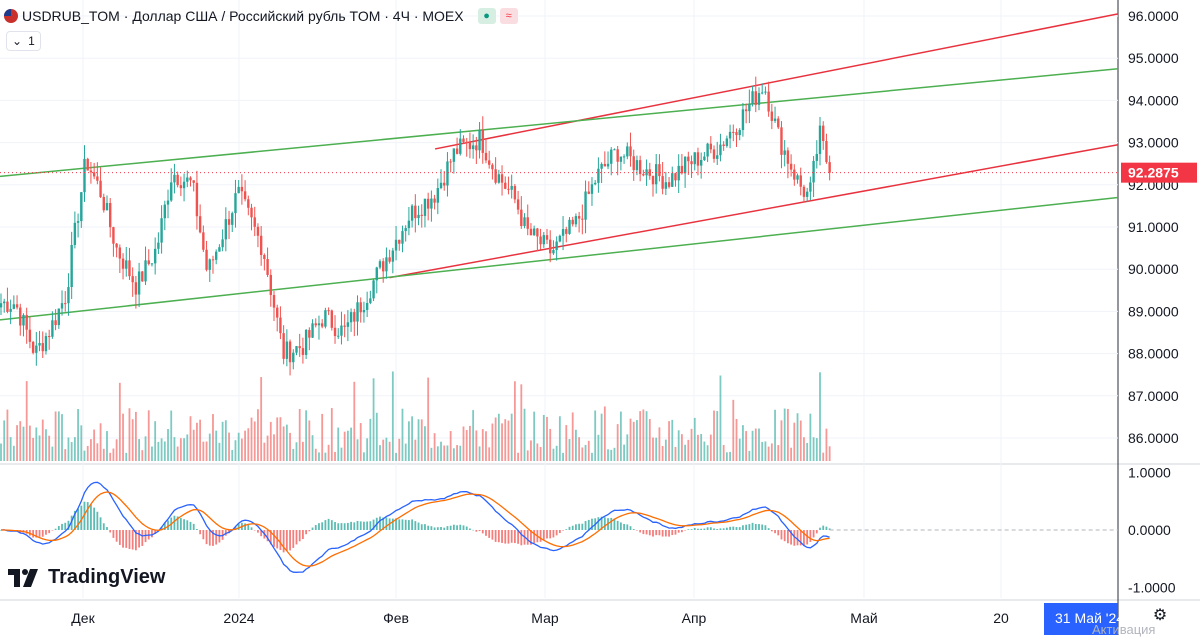  I want to click on settings-gear-icon: ⚙, so click(1160, 615).